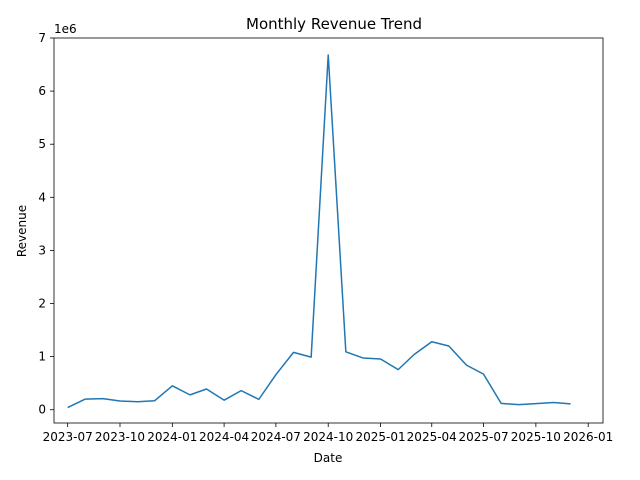 The height and width of the screenshot is (480, 640). Describe the element at coordinates (42, 250) in the screenshot. I see `y-tick-label: 3` at that location.